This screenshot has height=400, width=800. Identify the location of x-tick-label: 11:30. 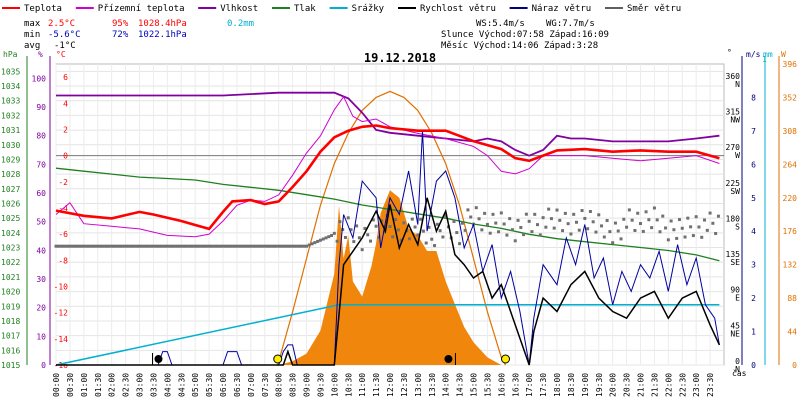
(376, 385).